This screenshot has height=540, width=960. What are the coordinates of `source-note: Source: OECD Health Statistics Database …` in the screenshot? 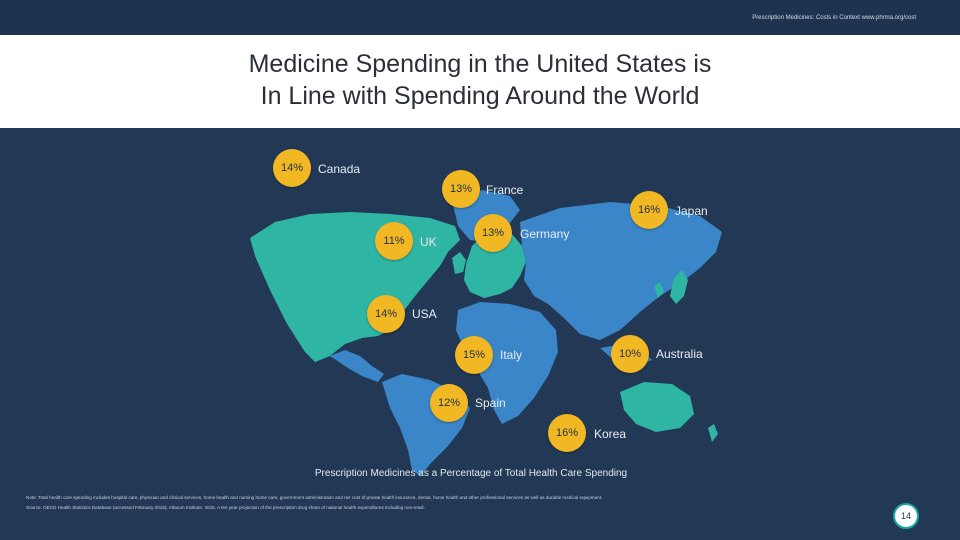 It's located at (225, 507).